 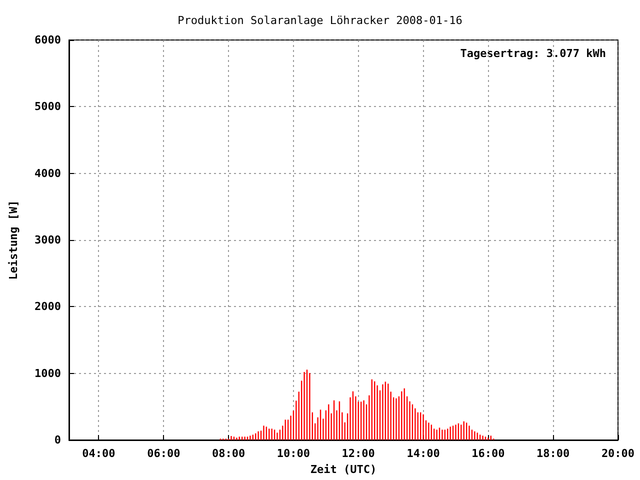 I want to click on y-tick-label: 2000, so click(x=47, y=307).